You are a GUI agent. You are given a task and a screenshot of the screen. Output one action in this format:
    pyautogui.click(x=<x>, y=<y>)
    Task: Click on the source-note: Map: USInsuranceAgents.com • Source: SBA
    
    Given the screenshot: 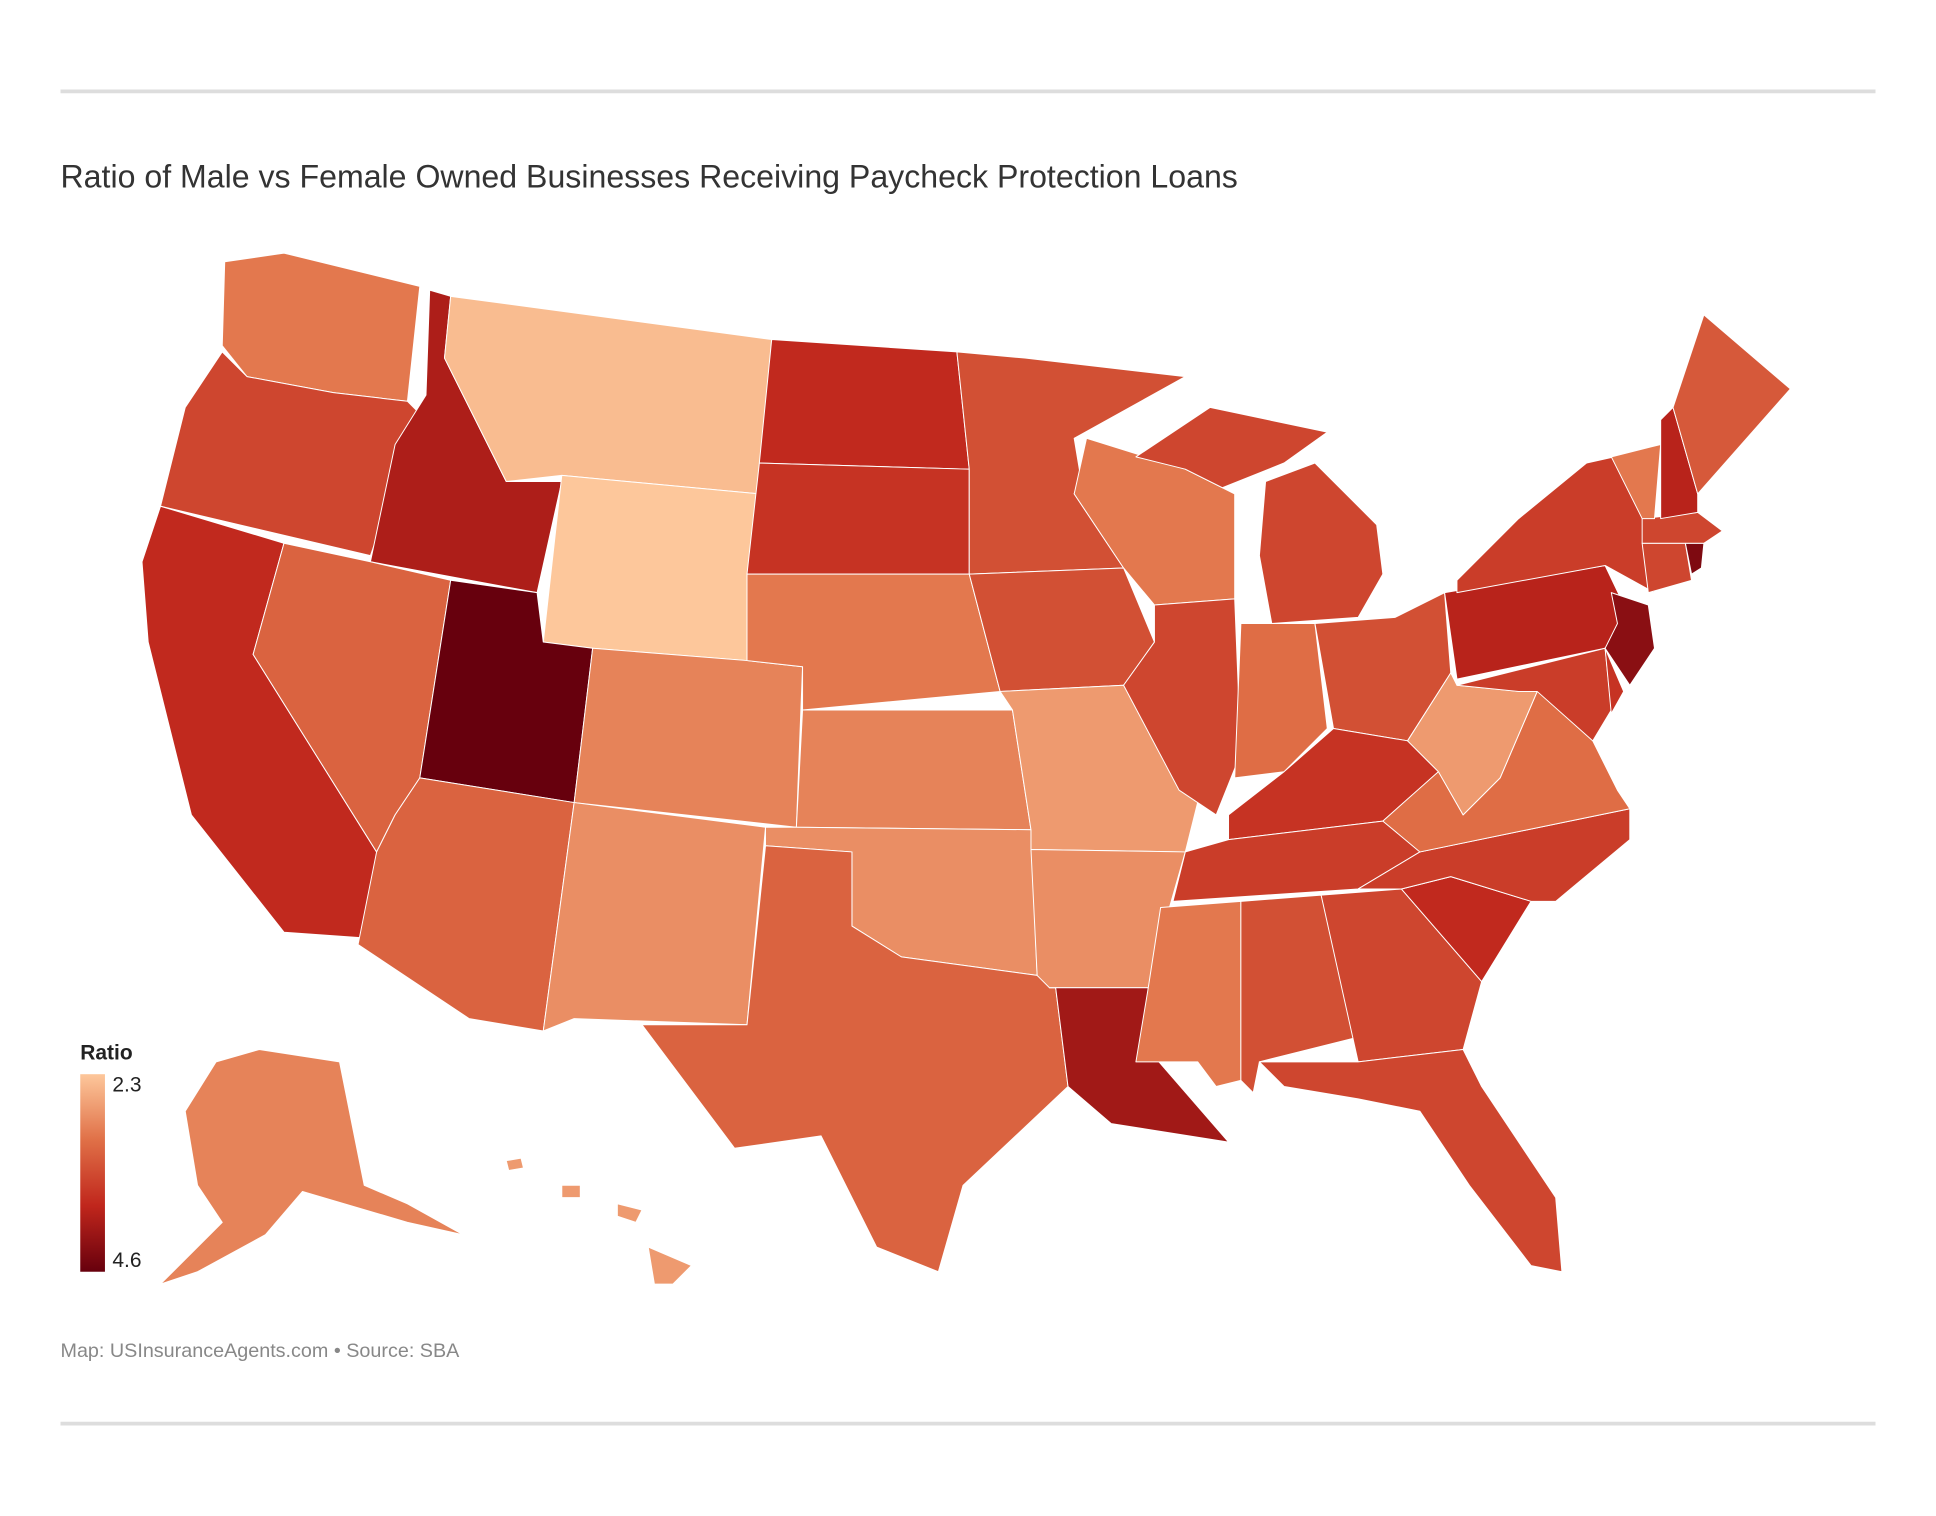 What is the action you would take?
    pyautogui.click(x=261, y=1351)
    